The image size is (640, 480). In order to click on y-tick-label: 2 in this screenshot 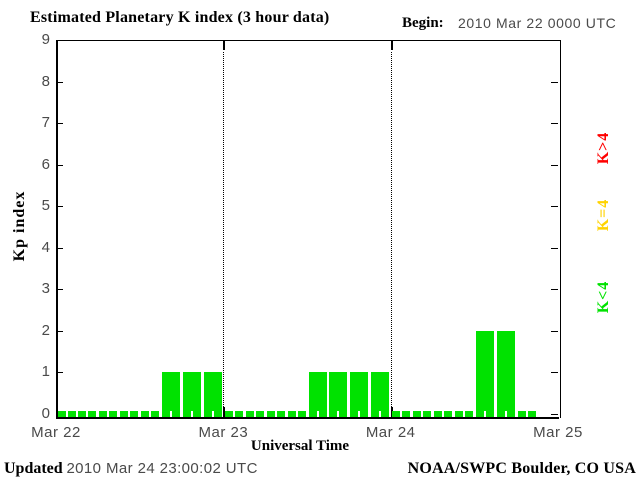, I will do `click(45, 330)`.